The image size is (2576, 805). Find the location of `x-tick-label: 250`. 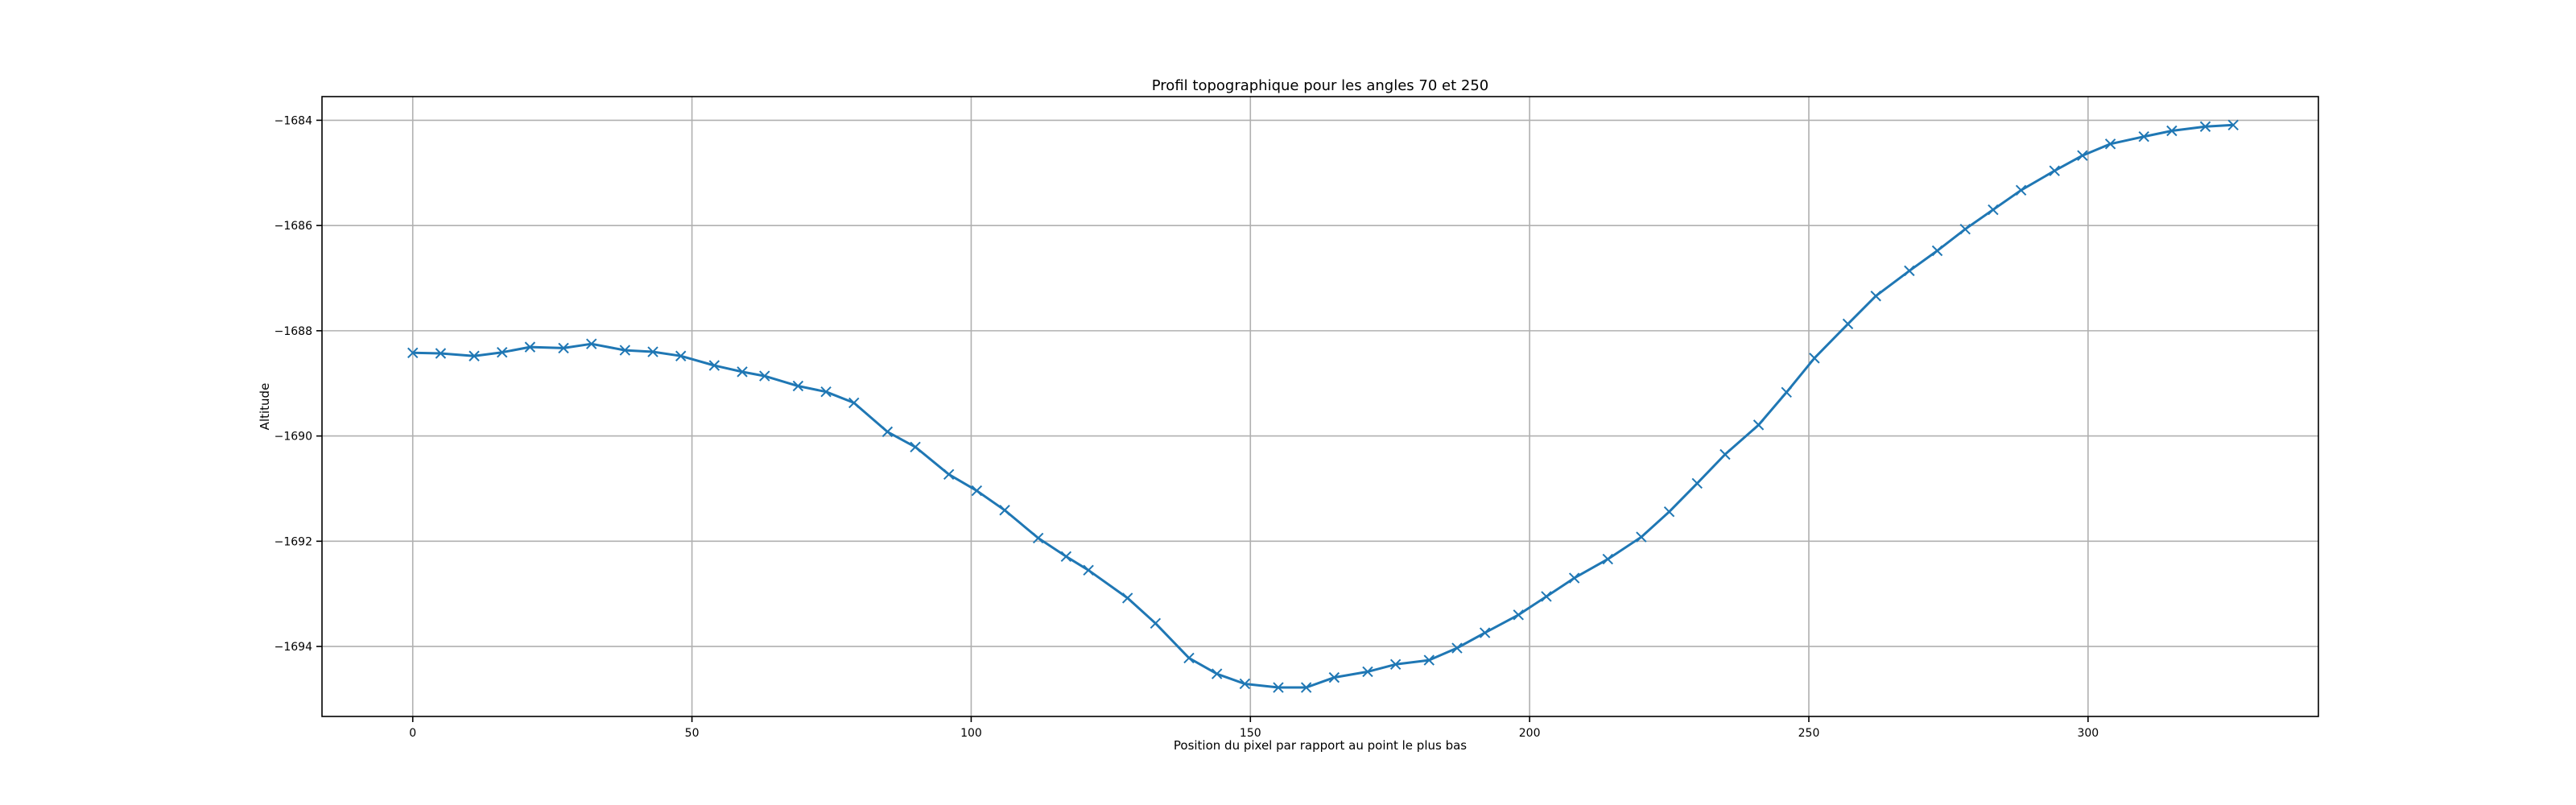

x-tick-label: 250 is located at coordinates (1809, 733).